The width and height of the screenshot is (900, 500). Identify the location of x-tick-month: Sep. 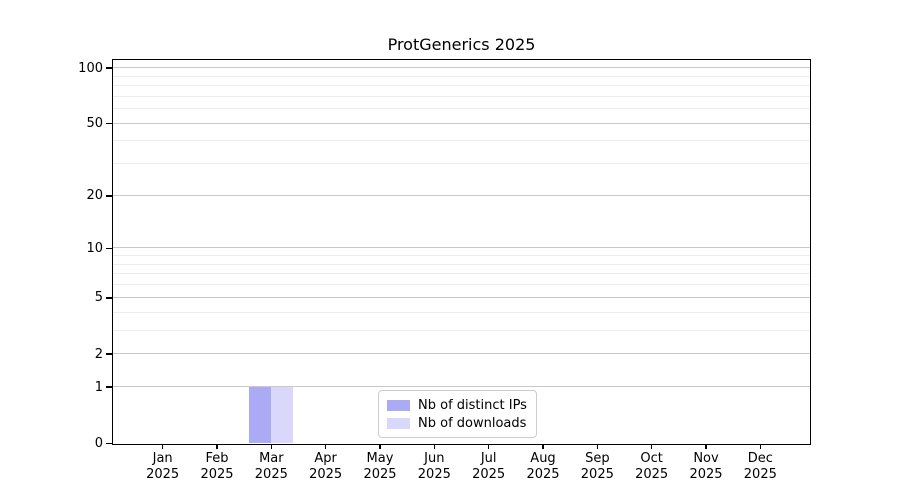
(597, 458).